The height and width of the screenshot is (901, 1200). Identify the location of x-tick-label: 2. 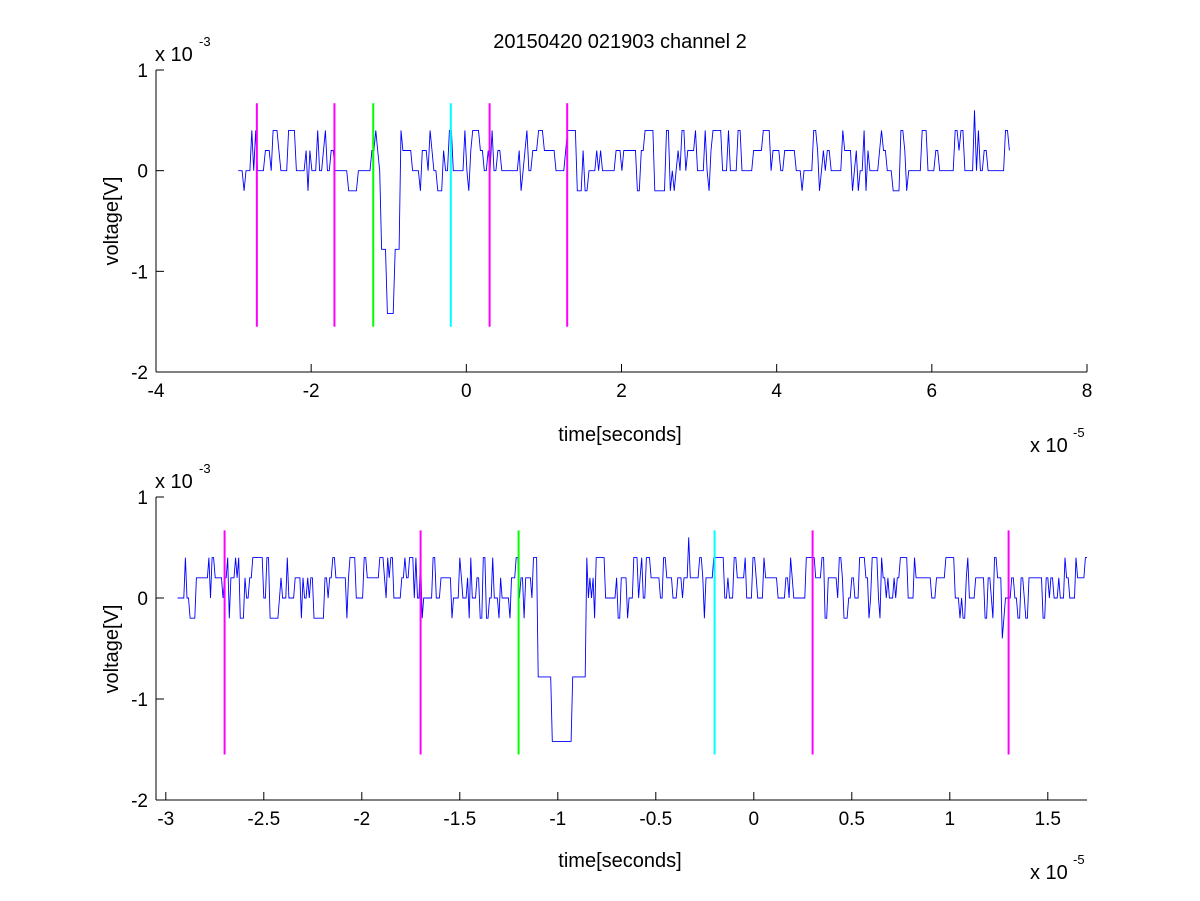
(621, 391).